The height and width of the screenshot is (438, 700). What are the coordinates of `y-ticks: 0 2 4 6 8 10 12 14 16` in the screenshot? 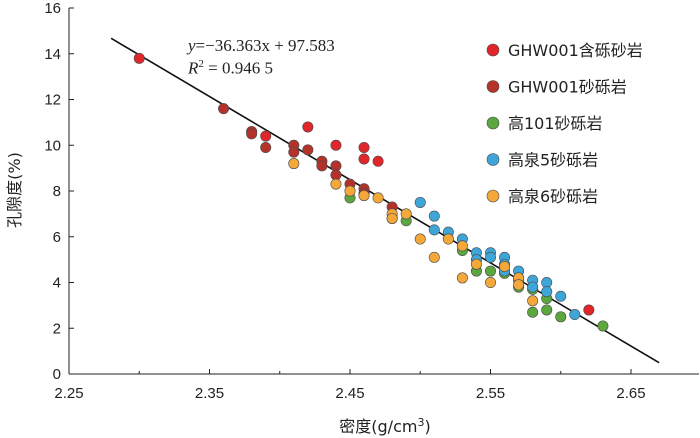 It's located at (59, 191).